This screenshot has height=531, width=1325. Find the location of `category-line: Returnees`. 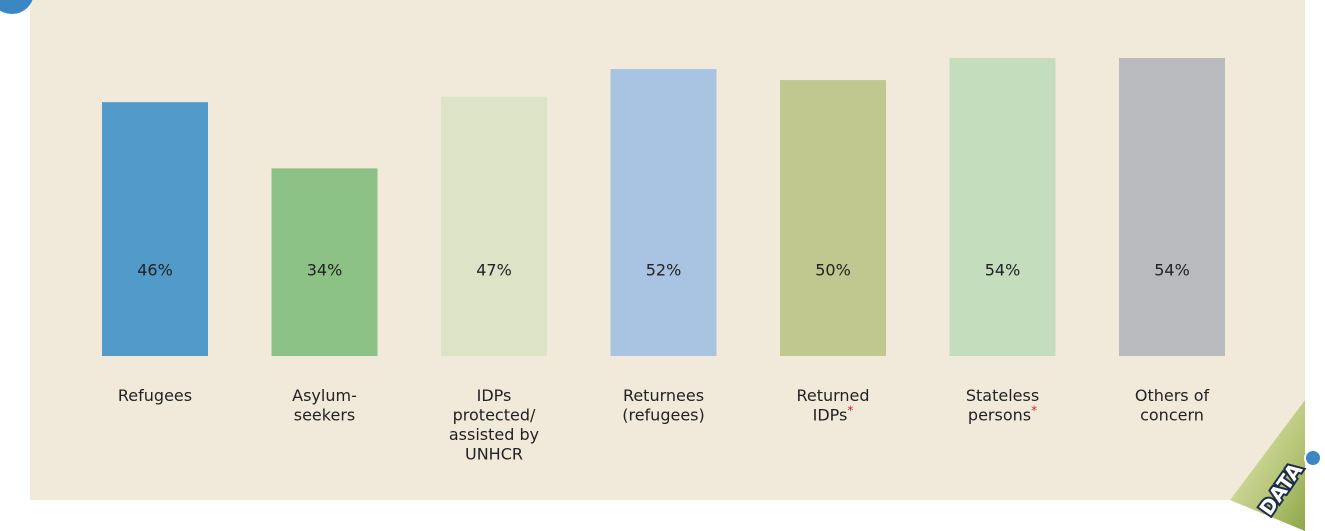

category-line: Returnees is located at coordinates (663, 395).